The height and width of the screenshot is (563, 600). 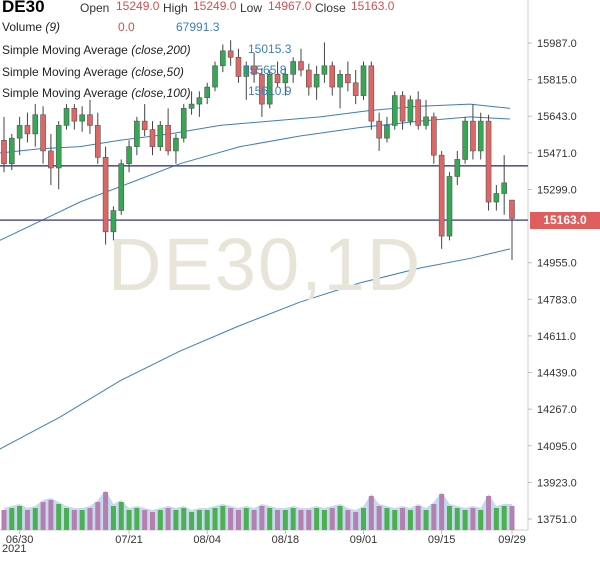 I want to click on x-tick-label: 08/04, so click(x=207, y=540).